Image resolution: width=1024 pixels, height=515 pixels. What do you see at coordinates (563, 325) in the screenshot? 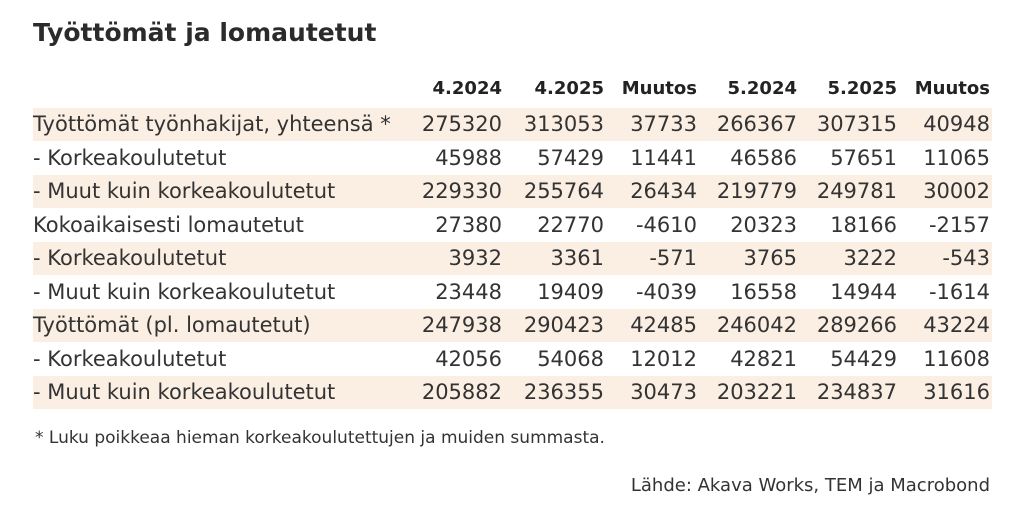
I see `cell-value: 290423` at bounding box center [563, 325].